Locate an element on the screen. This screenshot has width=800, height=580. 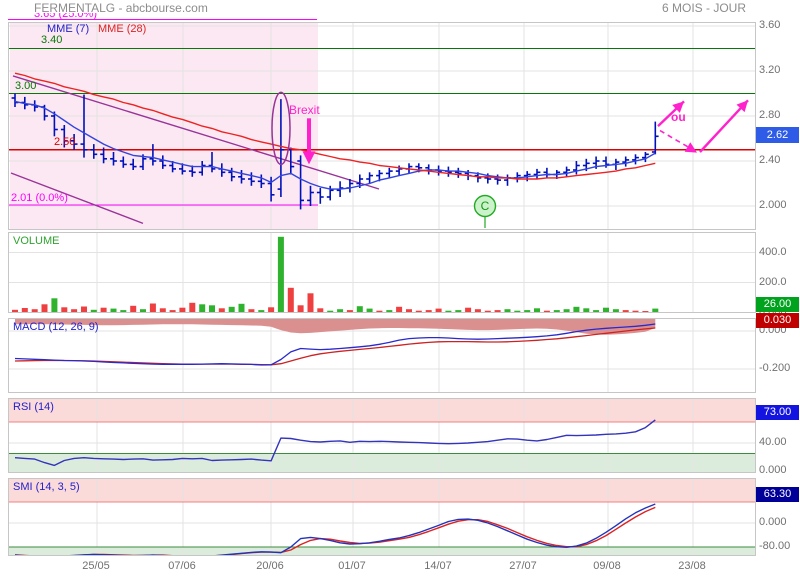
price-axis-tick: 2.80 is located at coordinates (770, 115).